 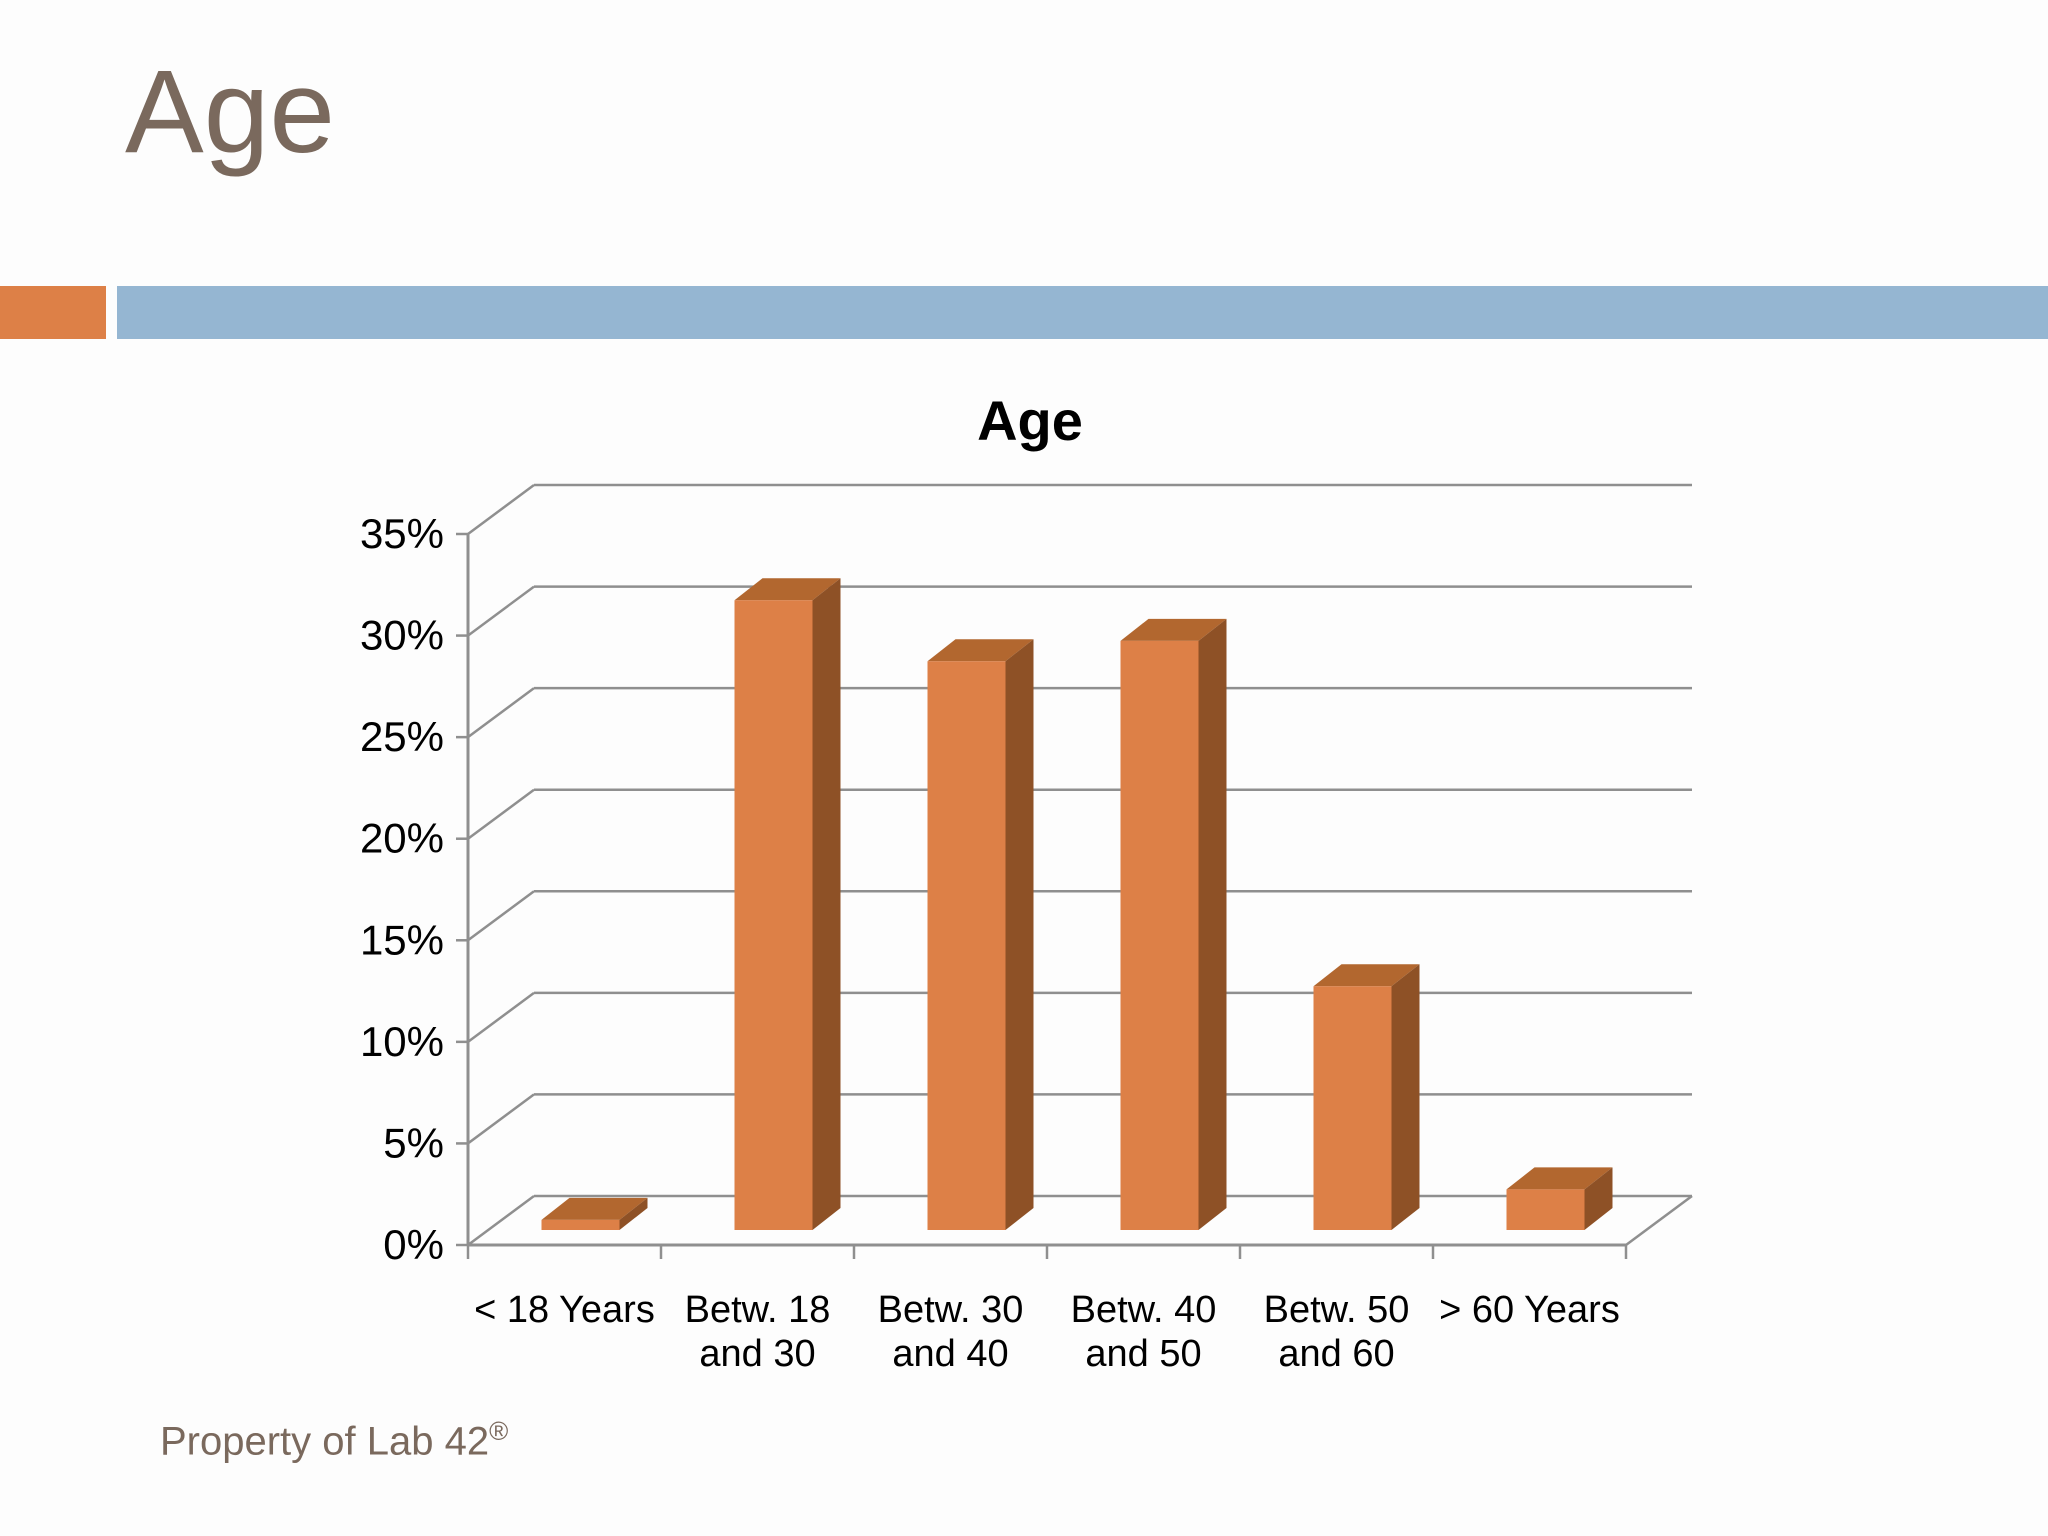 I want to click on bar--18-years, so click(x=580, y=1224).